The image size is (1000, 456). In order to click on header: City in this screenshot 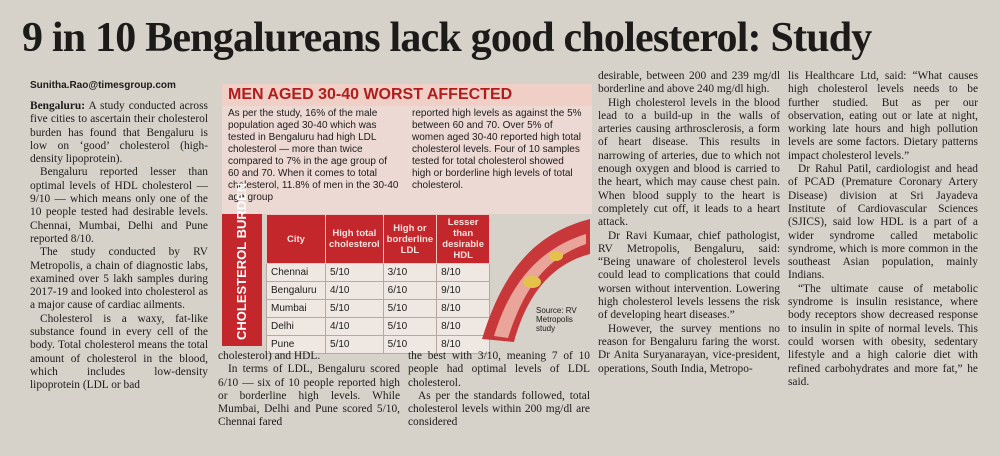, I will do `click(296, 239)`.